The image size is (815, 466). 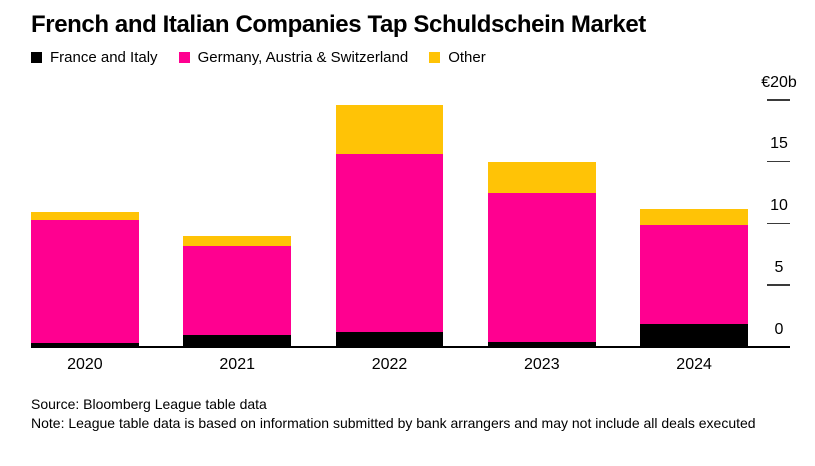 I want to click on legend-label: France and Italy, so click(x=104, y=57).